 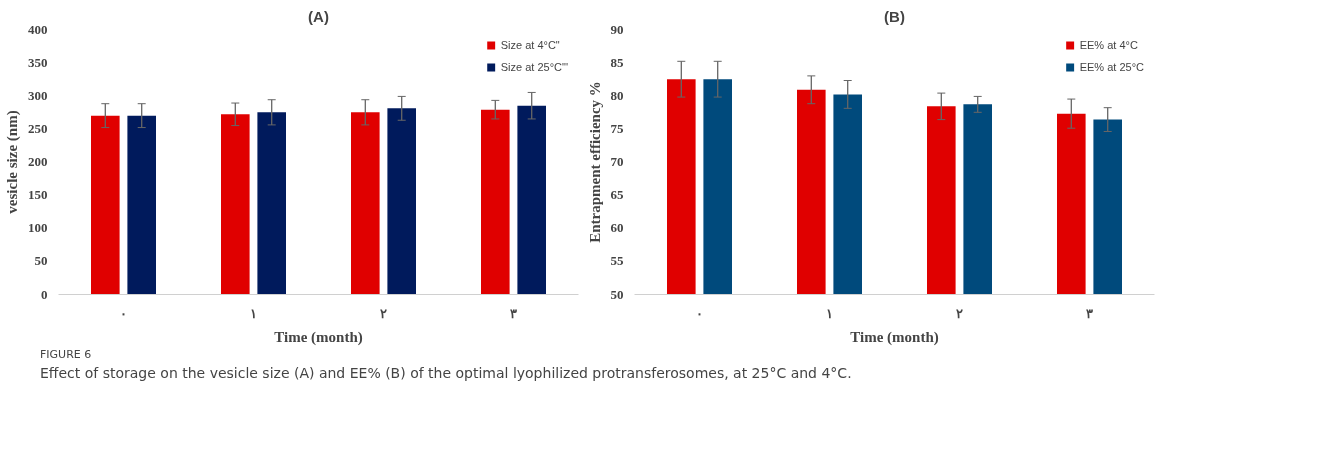 What do you see at coordinates (617, 29) in the screenshot?
I see `y-tick-label: 90` at bounding box center [617, 29].